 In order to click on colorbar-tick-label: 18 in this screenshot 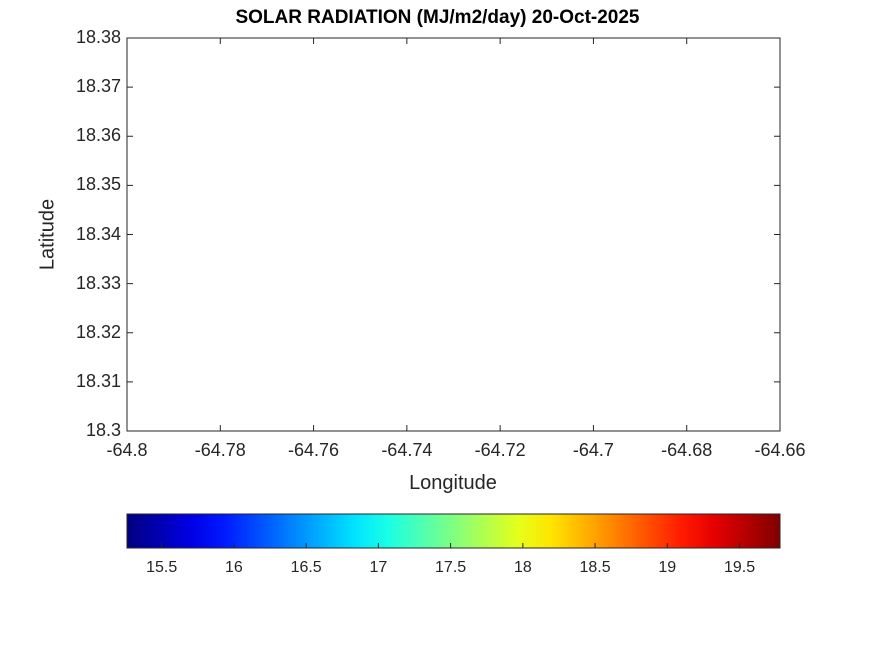, I will do `click(522, 567)`.